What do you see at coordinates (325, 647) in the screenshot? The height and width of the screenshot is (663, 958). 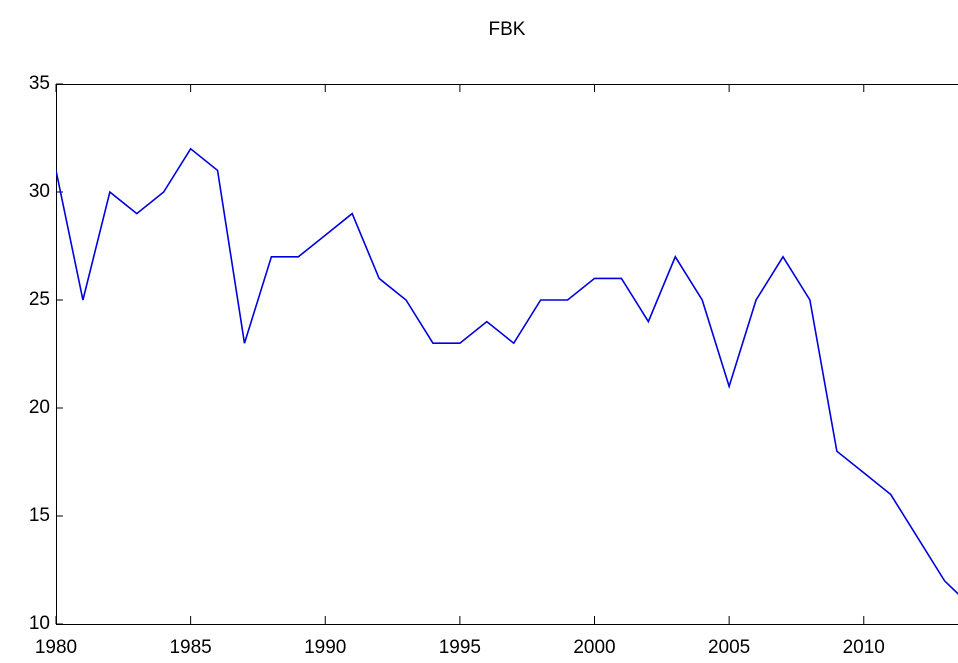 I see `x-tick-label: 1990` at bounding box center [325, 647].